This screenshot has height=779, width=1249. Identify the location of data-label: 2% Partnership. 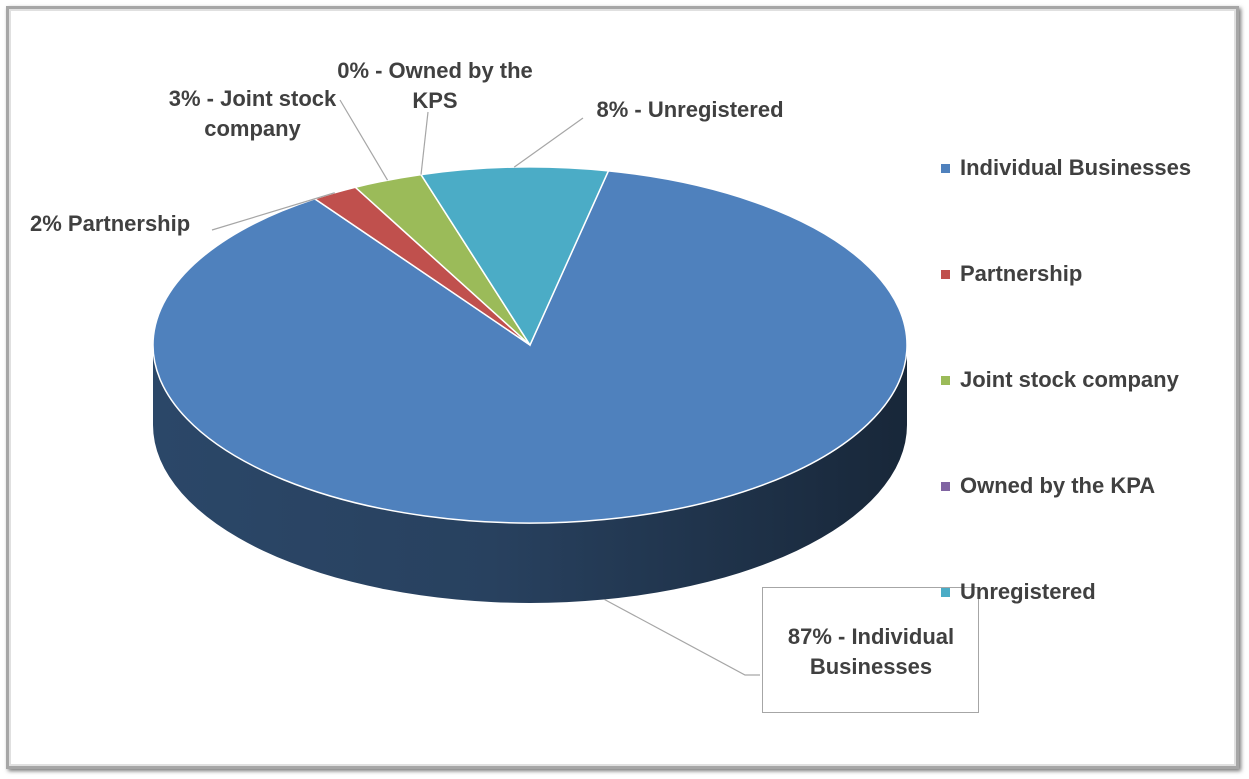
(110, 223).